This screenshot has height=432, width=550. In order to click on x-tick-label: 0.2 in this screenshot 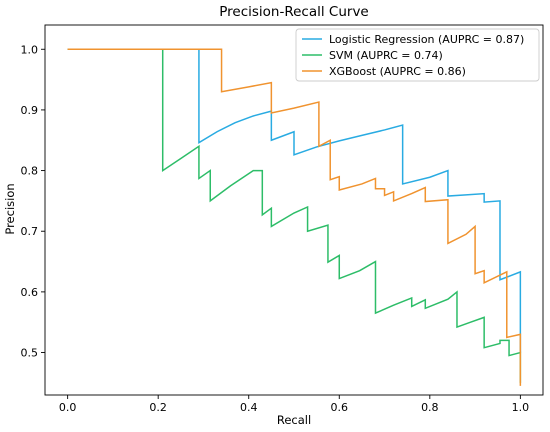, I will do `click(158, 407)`.